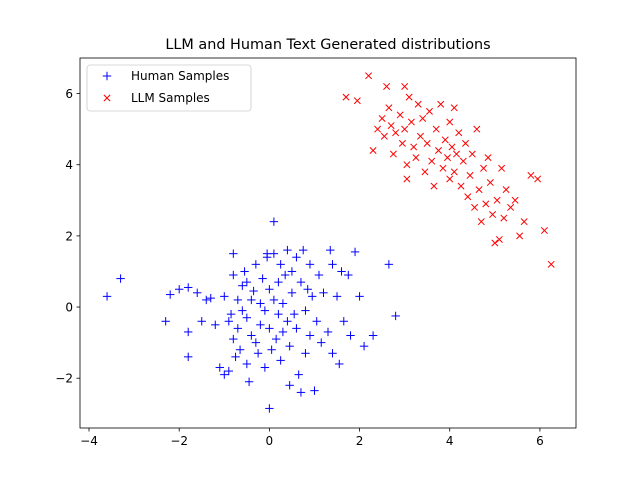  I want to click on legend-marker-human, so click(107, 76).